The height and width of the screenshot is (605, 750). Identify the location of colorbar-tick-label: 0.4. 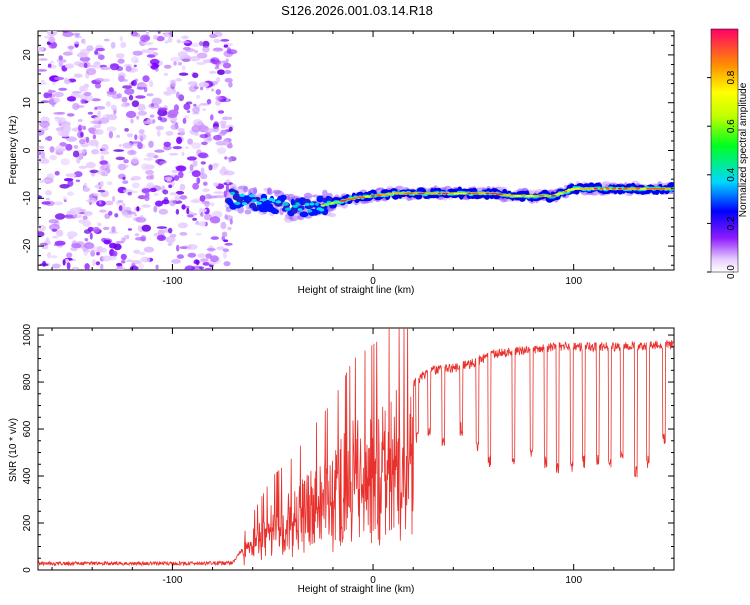
(731, 174).